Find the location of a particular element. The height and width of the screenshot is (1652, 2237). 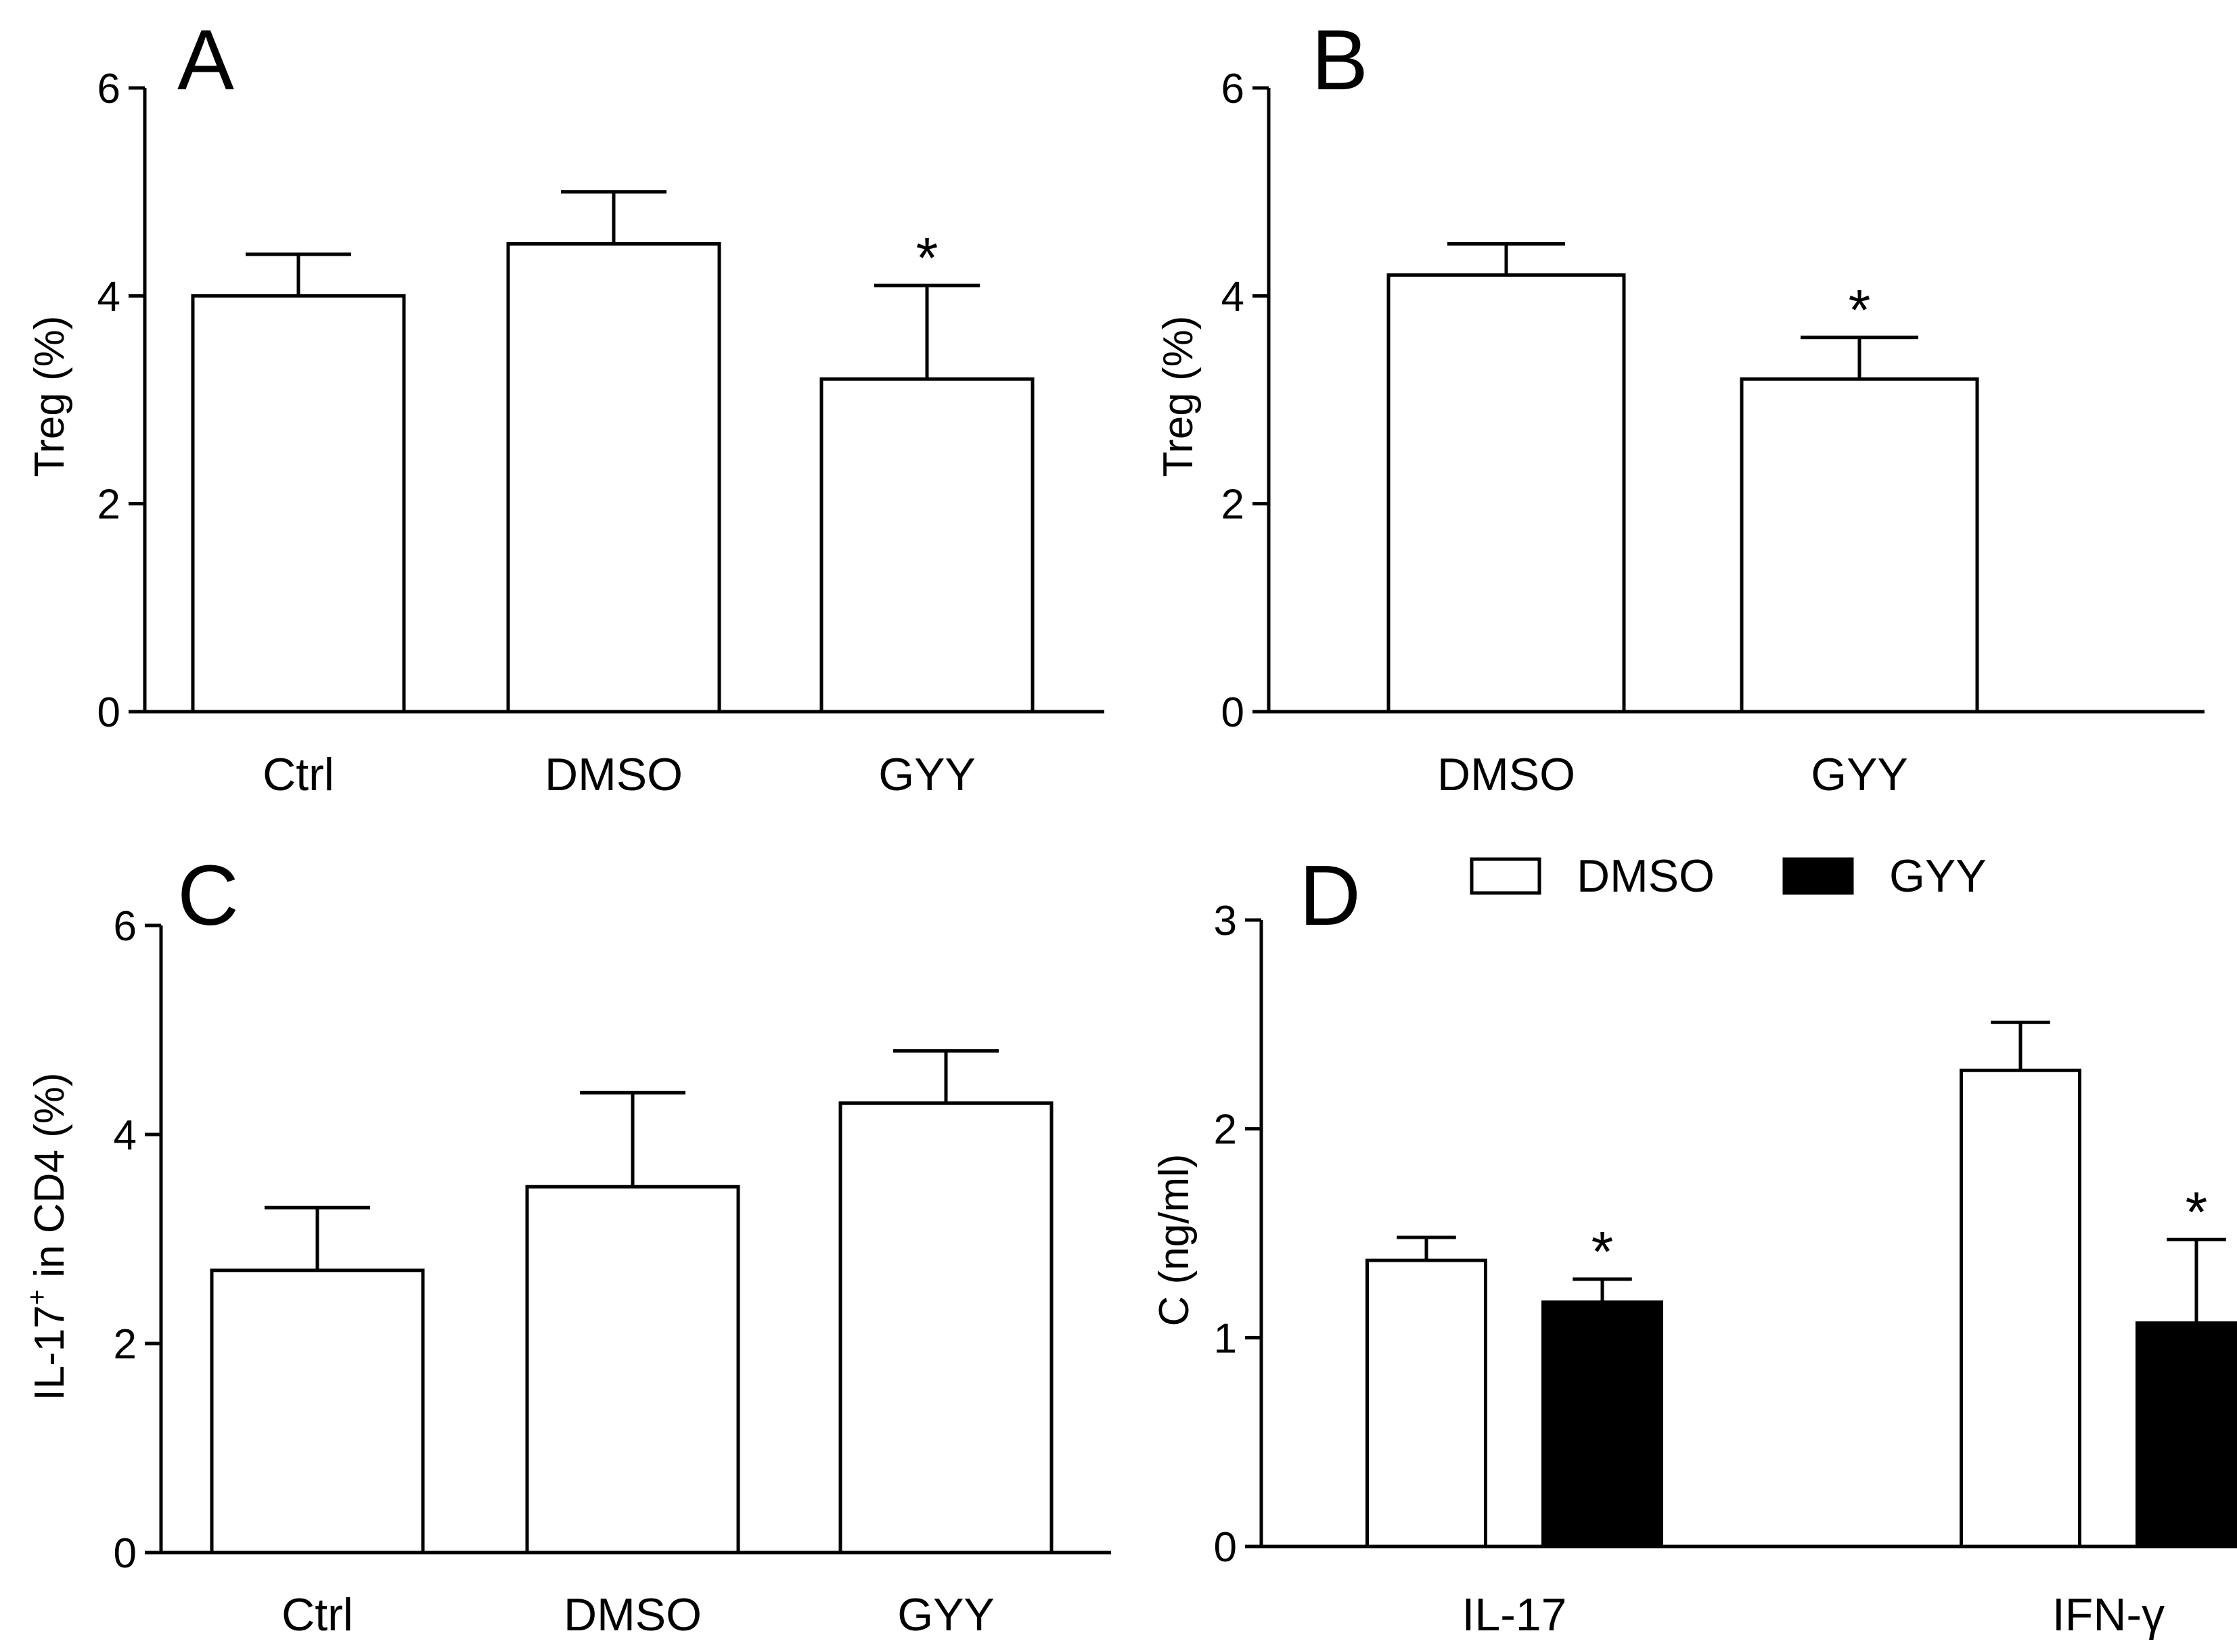

y-axis-title-d: C (ng/ml) is located at coordinates (1174, 1240).